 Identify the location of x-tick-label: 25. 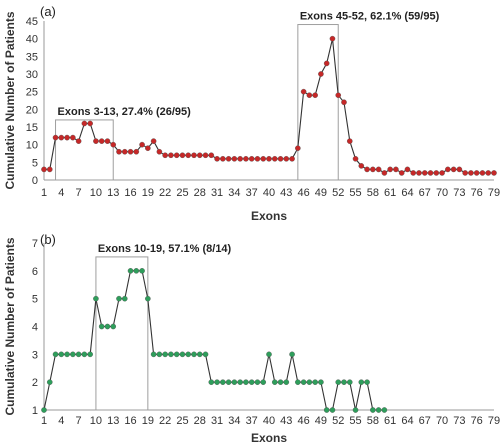
(182, 193).